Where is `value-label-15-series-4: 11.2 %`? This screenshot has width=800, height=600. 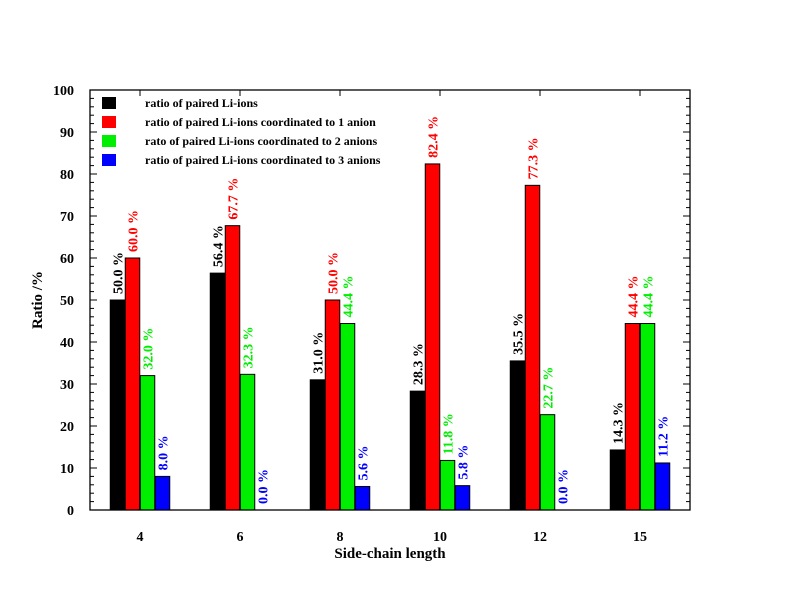 value-label-15-series-4: 11.2 % is located at coordinates (664, 436).